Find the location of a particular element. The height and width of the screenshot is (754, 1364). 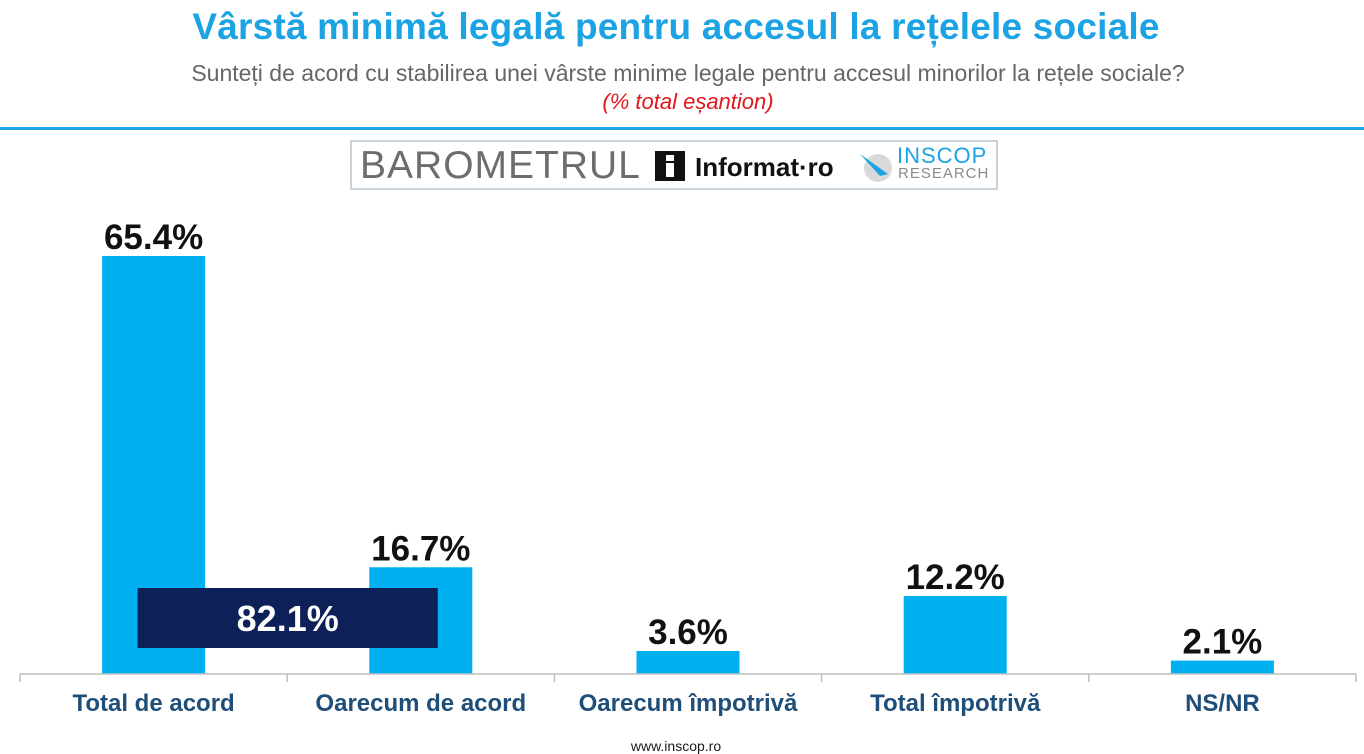

logo-research-text: RESEARCH is located at coordinates (944, 173).